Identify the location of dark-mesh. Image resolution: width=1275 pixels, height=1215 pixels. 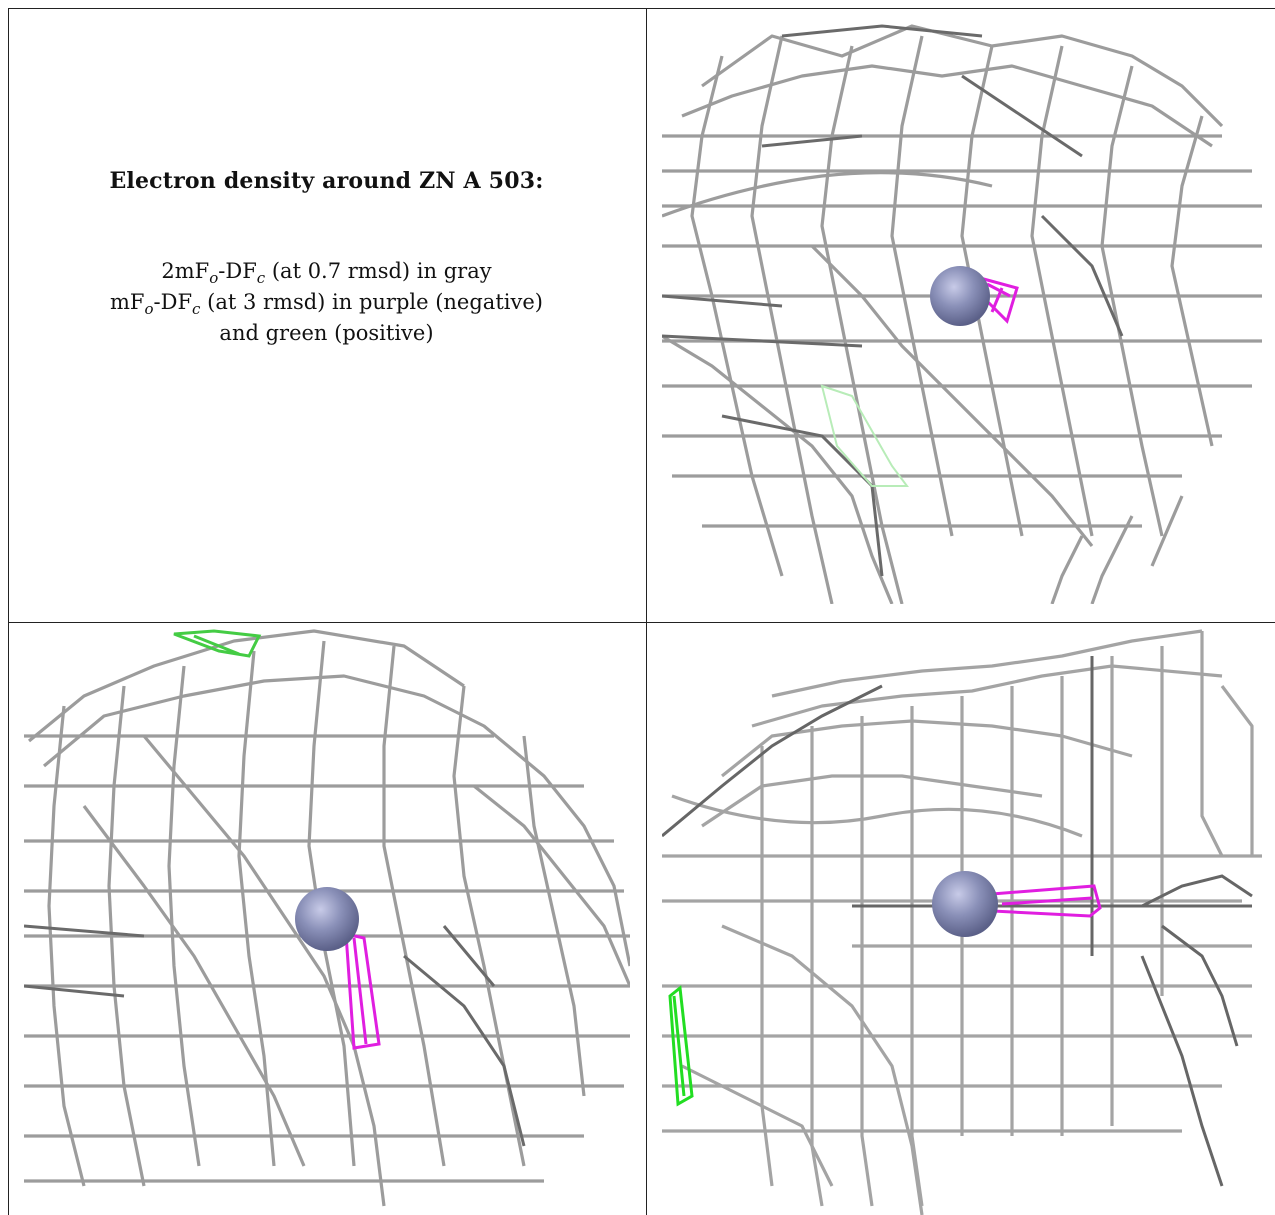
(275, 1035).